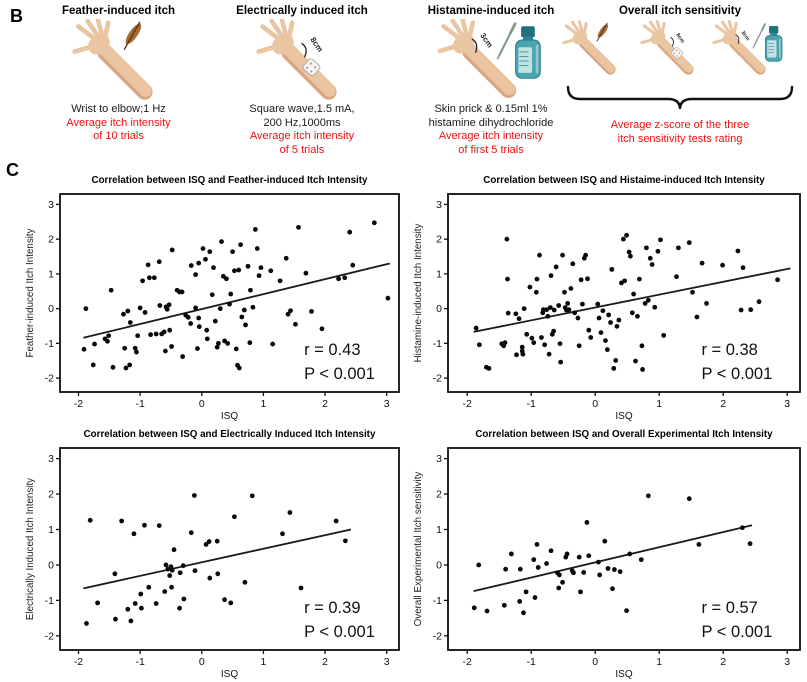  Describe the element at coordinates (30, 549) in the screenshot. I see `y-axis-label: Electrically Induced Itch Intensity` at that location.